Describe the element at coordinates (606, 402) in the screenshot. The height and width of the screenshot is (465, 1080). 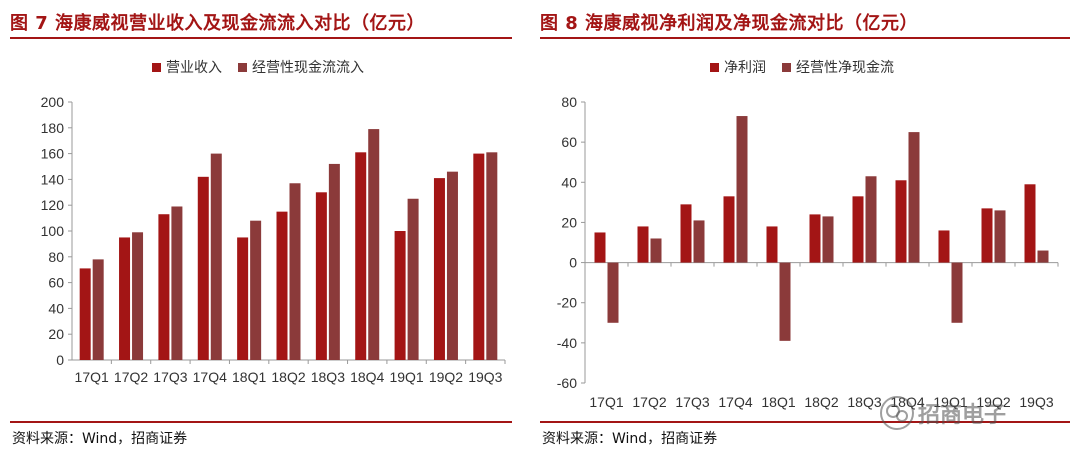
I see `x-tick-label: 17Q1` at that location.